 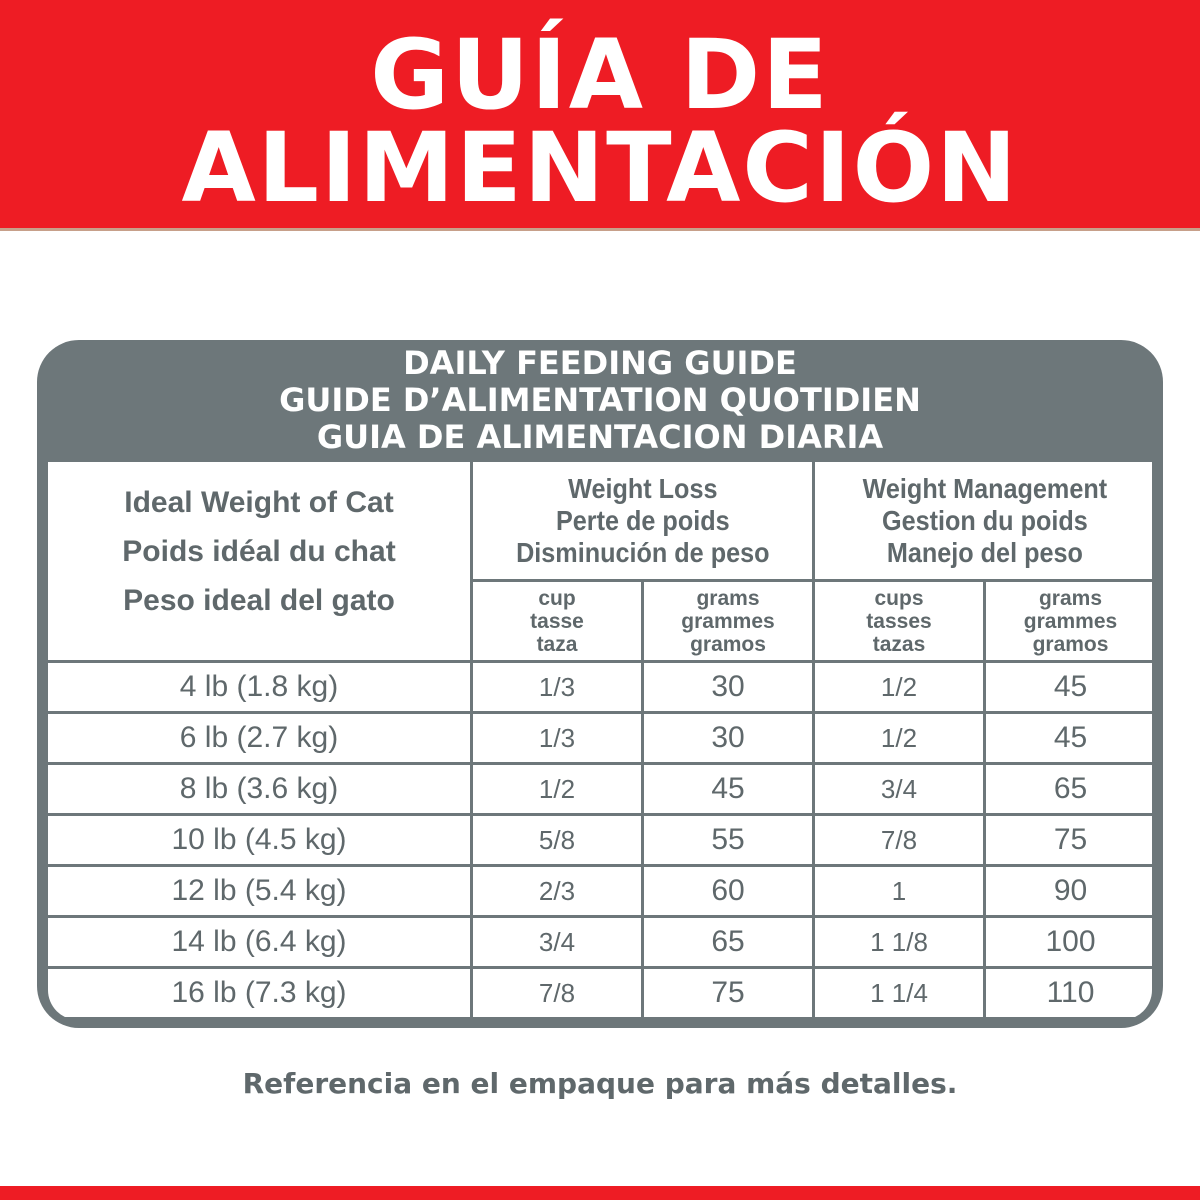 What do you see at coordinates (557, 789) in the screenshot?
I see `loss-cups-cell: 1/2` at bounding box center [557, 789].